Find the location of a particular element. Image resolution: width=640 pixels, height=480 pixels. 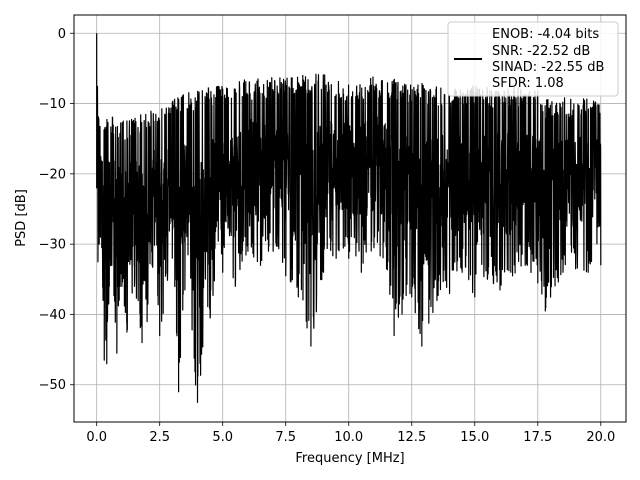

x-tick-label: 0.0 is located at coordinates (96, 437).